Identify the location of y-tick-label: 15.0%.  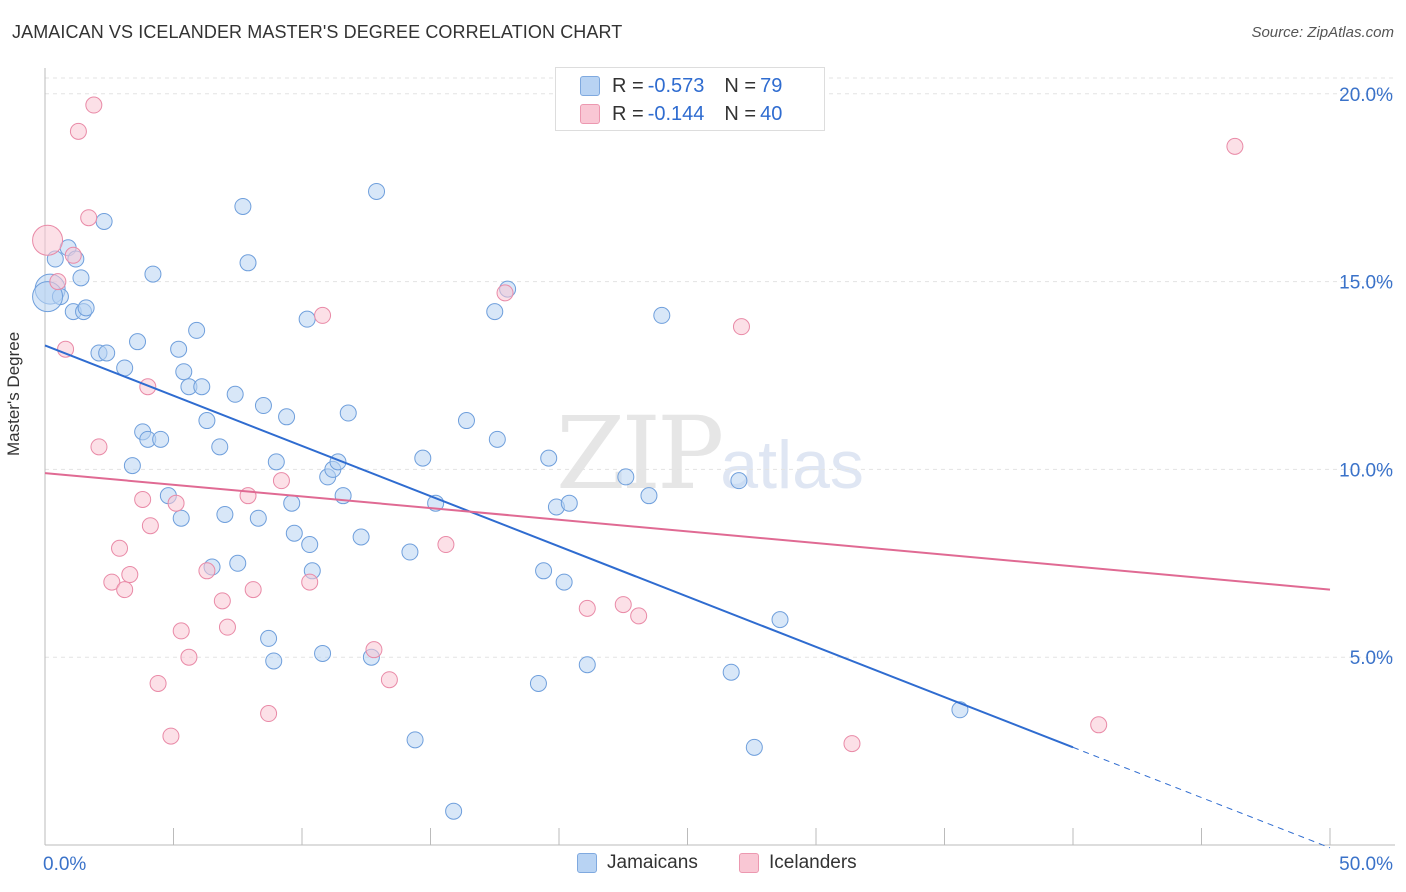
(1366, 283).